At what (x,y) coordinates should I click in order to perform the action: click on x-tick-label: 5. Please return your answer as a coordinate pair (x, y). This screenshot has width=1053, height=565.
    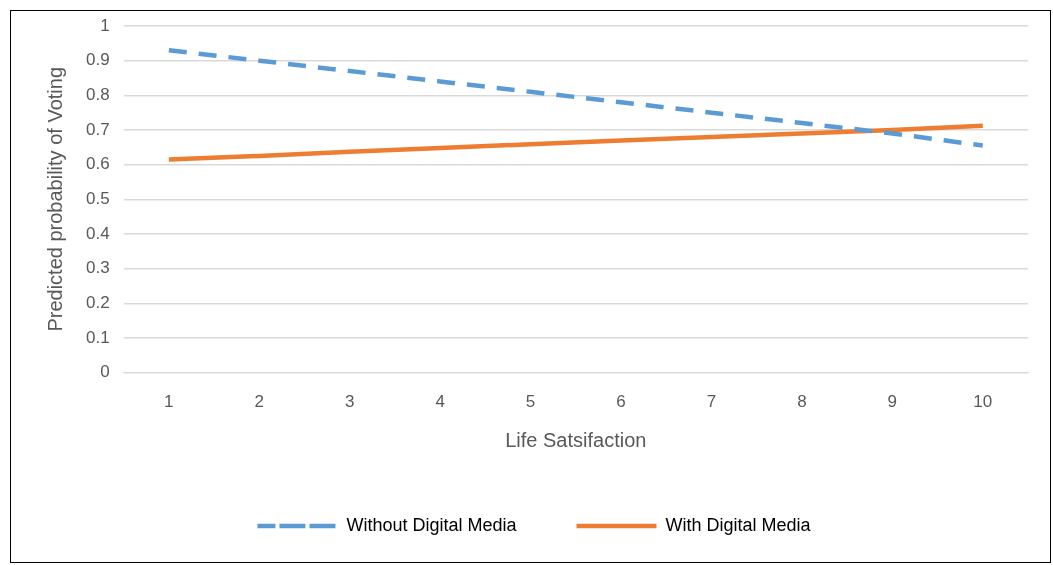
    Looking at the image, I should click on (530, 402).